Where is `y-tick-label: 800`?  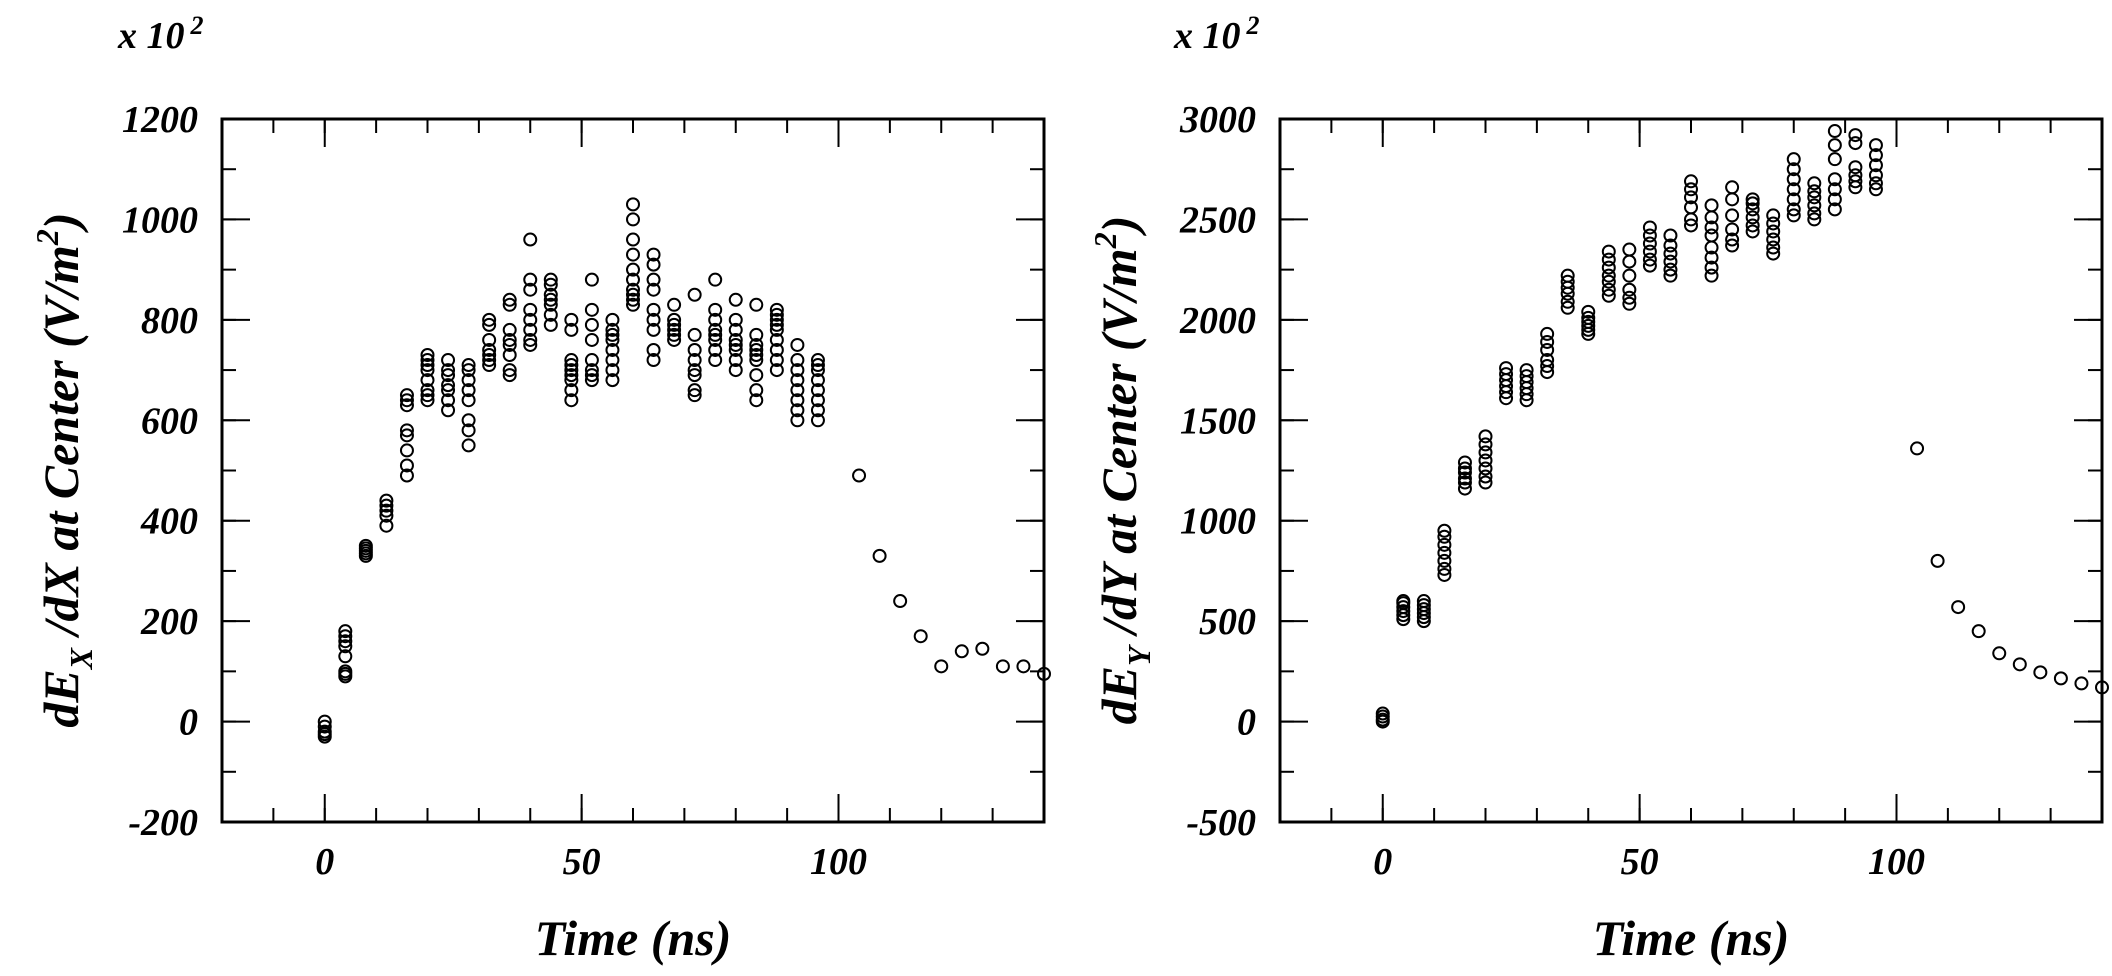
y-tick-label: 800 is located at coordinates (169, 321).